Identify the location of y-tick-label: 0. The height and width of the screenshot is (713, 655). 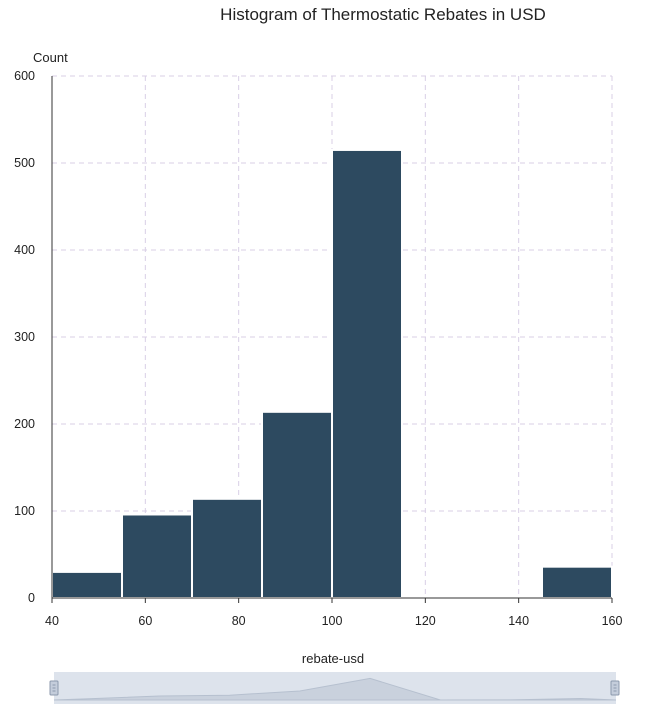
(31, 598).